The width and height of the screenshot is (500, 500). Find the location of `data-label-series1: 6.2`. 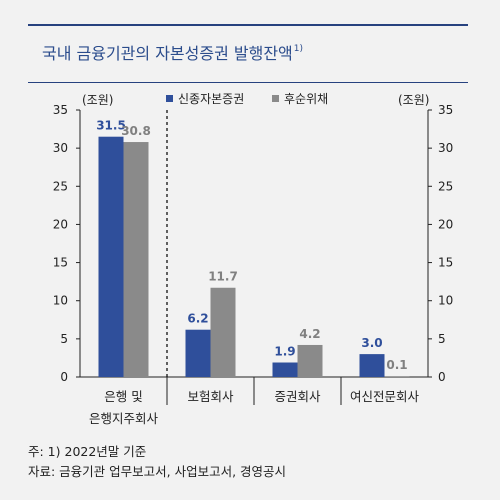

data-label-series1: 6.2 is located at coordinates (197, 319).